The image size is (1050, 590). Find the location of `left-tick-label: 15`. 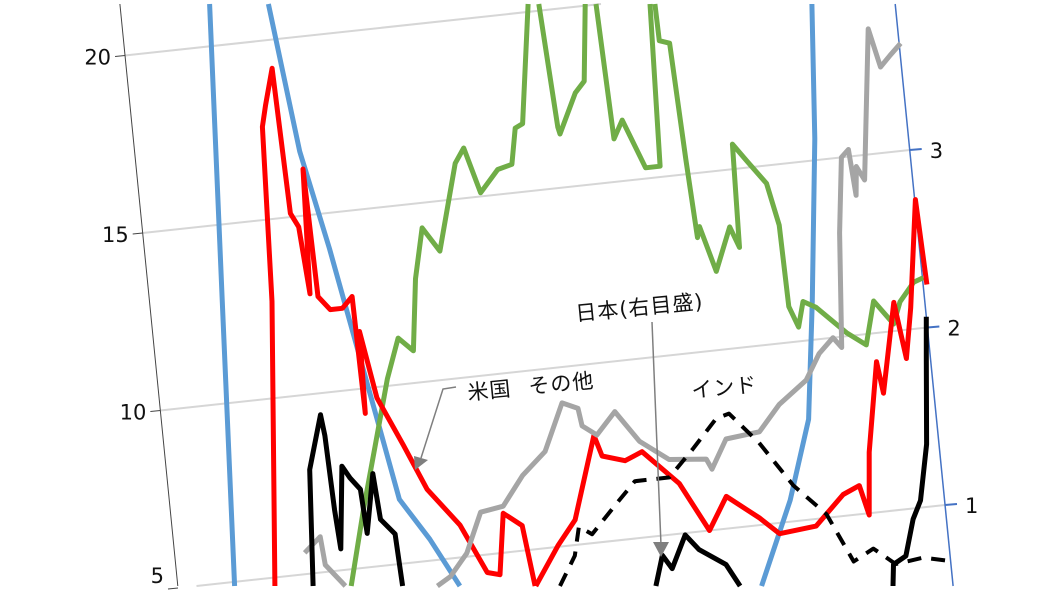

left-tick-label: 15 is located at coordinates (115, 235).